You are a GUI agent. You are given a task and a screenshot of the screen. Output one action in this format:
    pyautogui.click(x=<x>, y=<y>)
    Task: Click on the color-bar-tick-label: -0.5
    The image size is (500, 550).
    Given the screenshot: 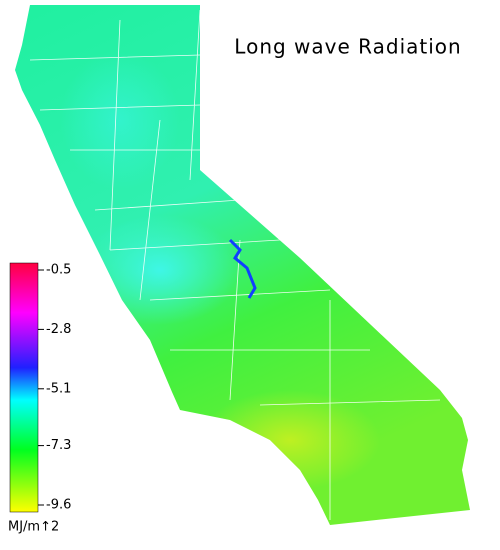 What is the action you would take?
    pyautogui.click(x=58, y=270)
    